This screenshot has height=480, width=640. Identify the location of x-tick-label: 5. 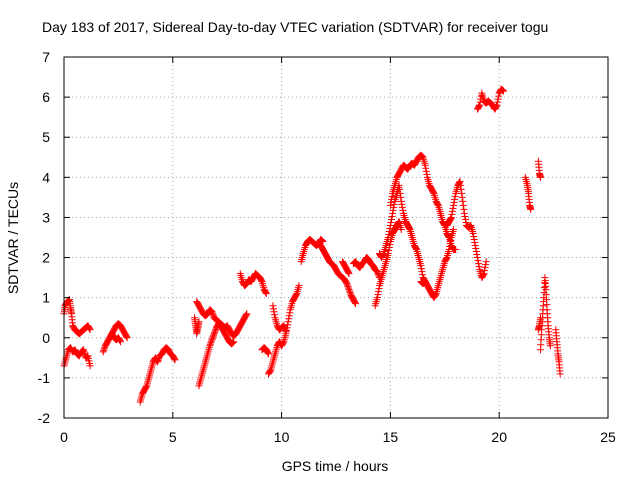
(173, 437).